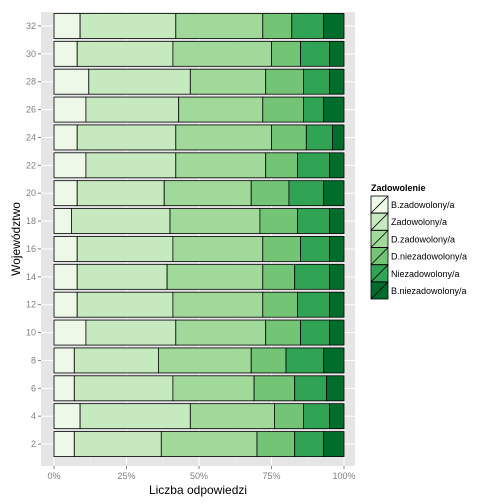 The width and height of the screenshot is (504, 504). I want to click on legend-label: B.zadowolony/a, so click(423, 205).